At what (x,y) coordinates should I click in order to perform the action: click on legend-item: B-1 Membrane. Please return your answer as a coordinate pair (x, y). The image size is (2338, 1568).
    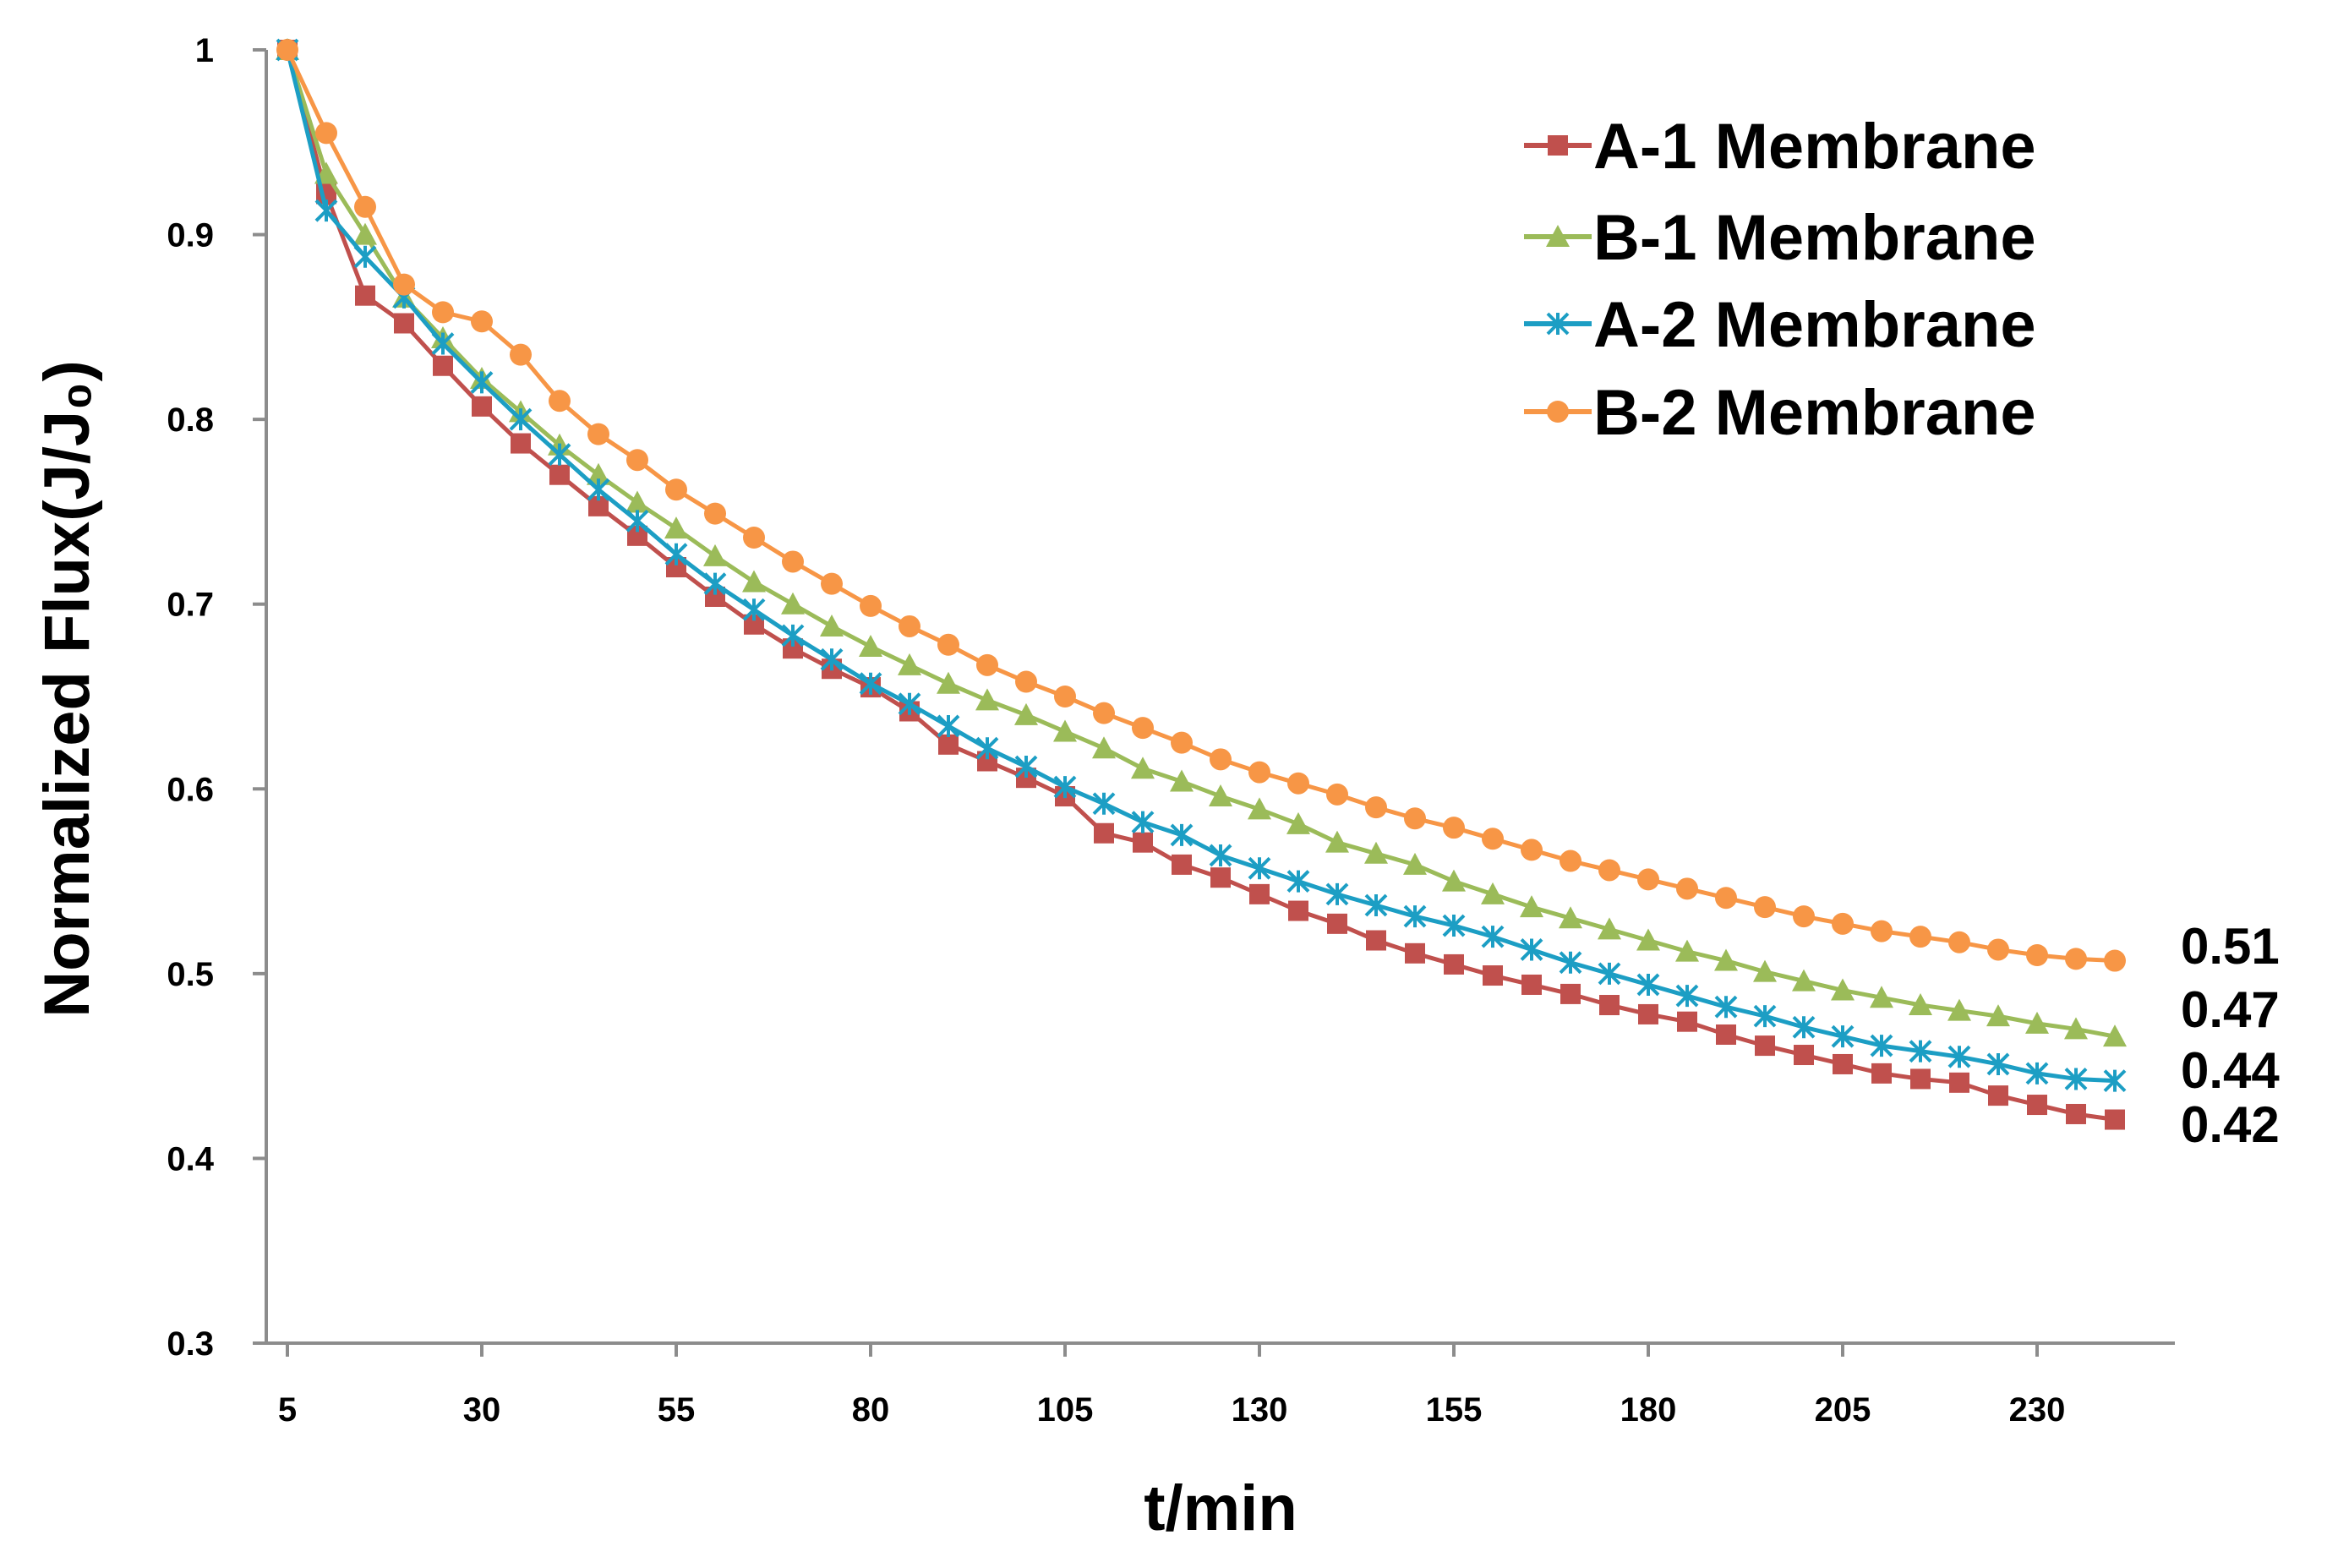
    Looking at the image, I should click on (1780, 238).